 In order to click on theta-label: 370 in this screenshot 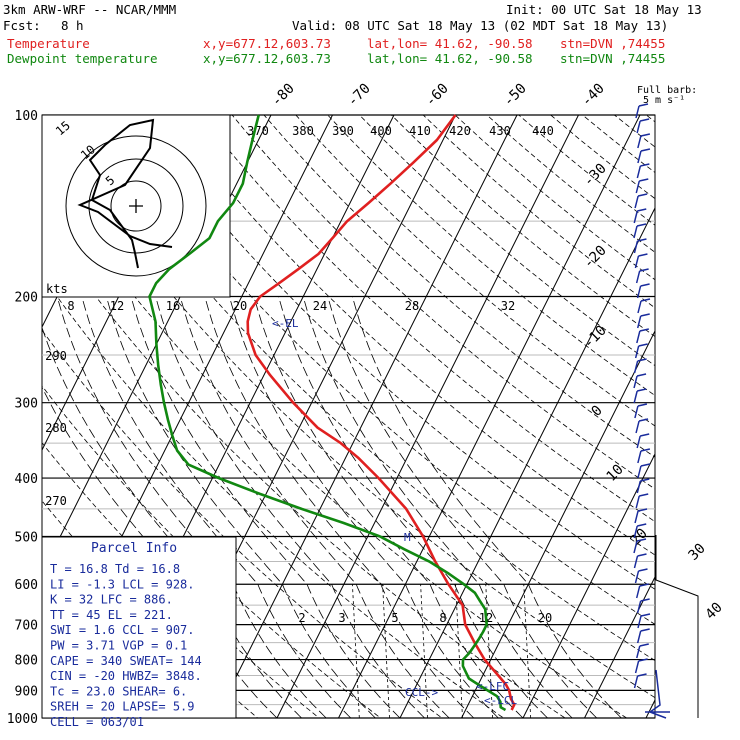, I will do `click(258, 131)`.